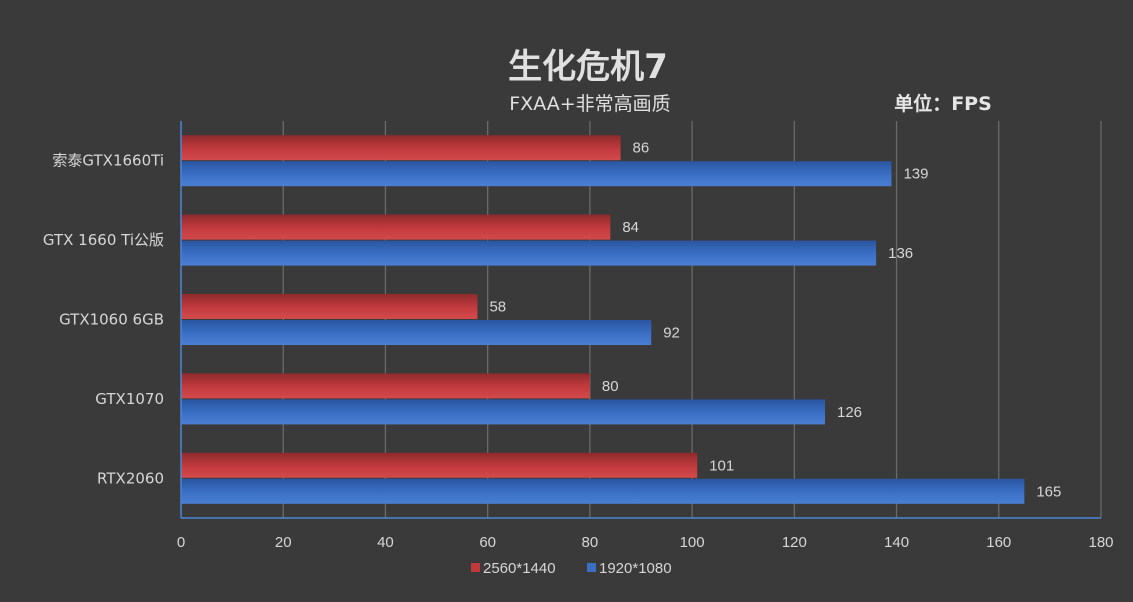 Image resolution: width=1133 pixels, height=602 pixels. I want to click on x-tick-label: 140, so click(896, 542).